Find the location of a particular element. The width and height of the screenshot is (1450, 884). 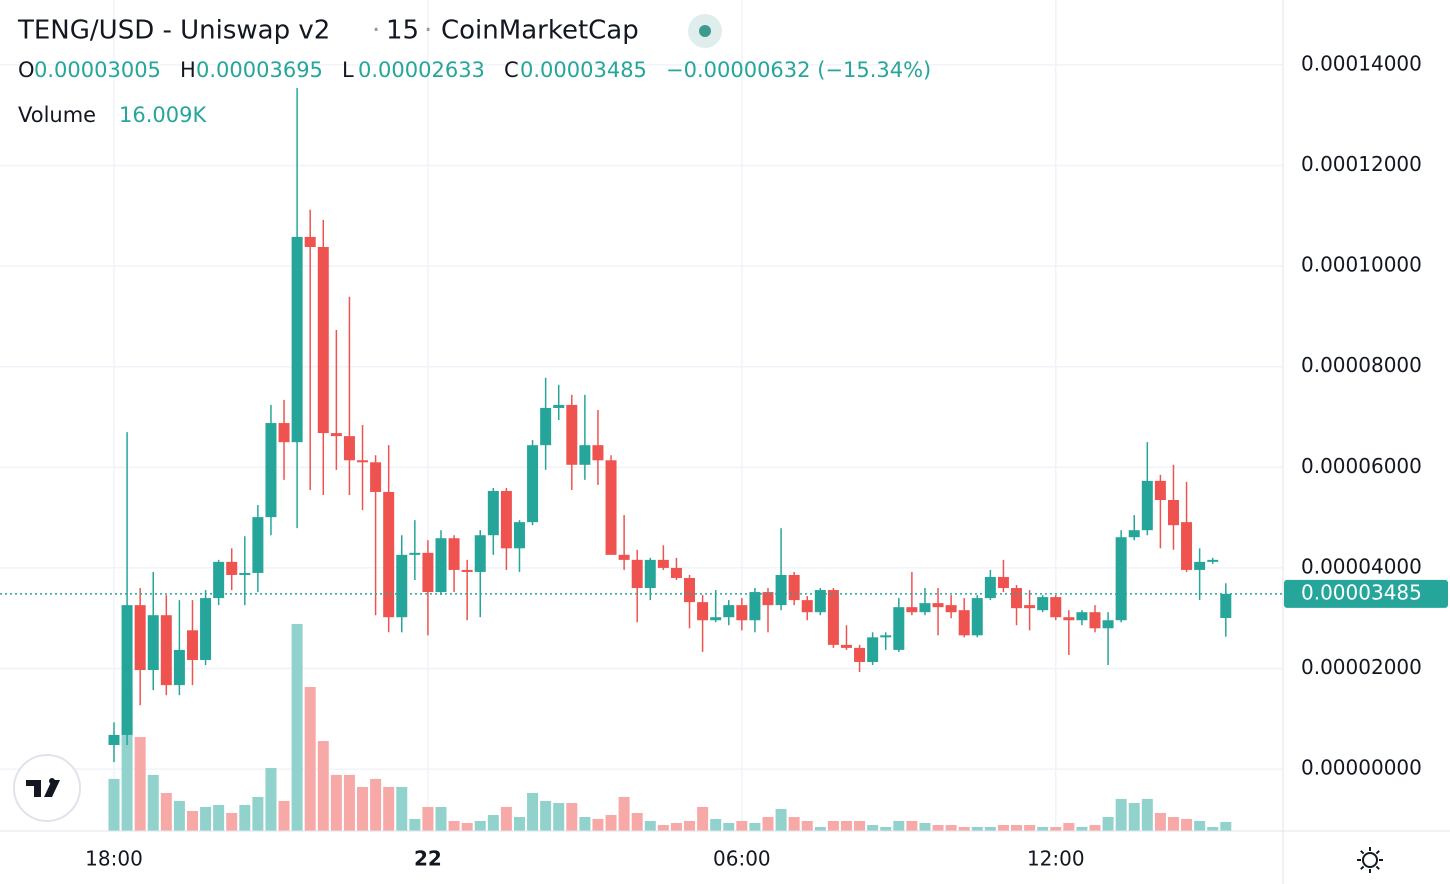

y-tick-label: 0.00000000 is located at coordinates (1361, 768).